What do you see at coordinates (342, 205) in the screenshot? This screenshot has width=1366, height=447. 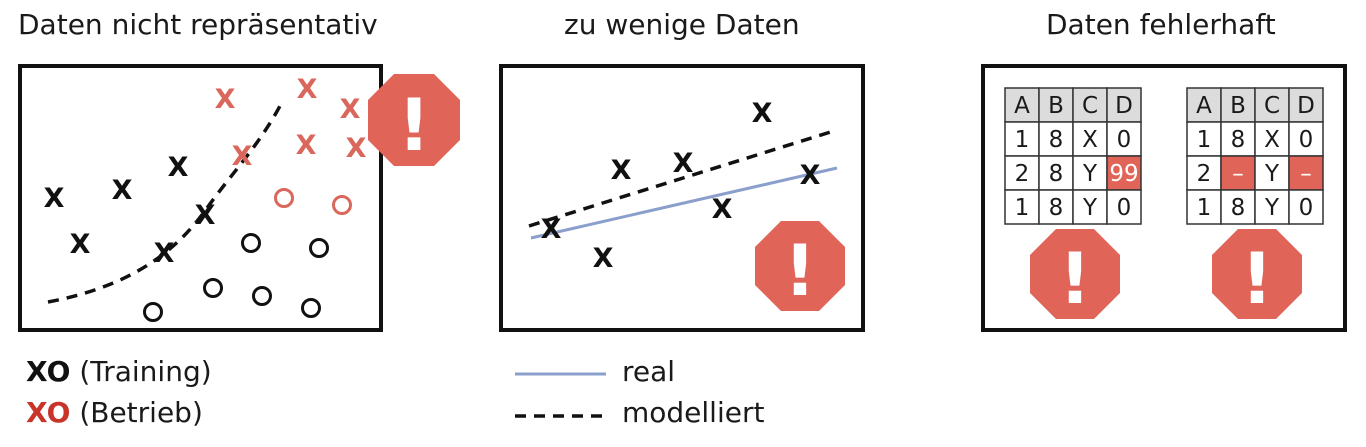 I see `operation-o-marker` at bounding box center [342, 205].